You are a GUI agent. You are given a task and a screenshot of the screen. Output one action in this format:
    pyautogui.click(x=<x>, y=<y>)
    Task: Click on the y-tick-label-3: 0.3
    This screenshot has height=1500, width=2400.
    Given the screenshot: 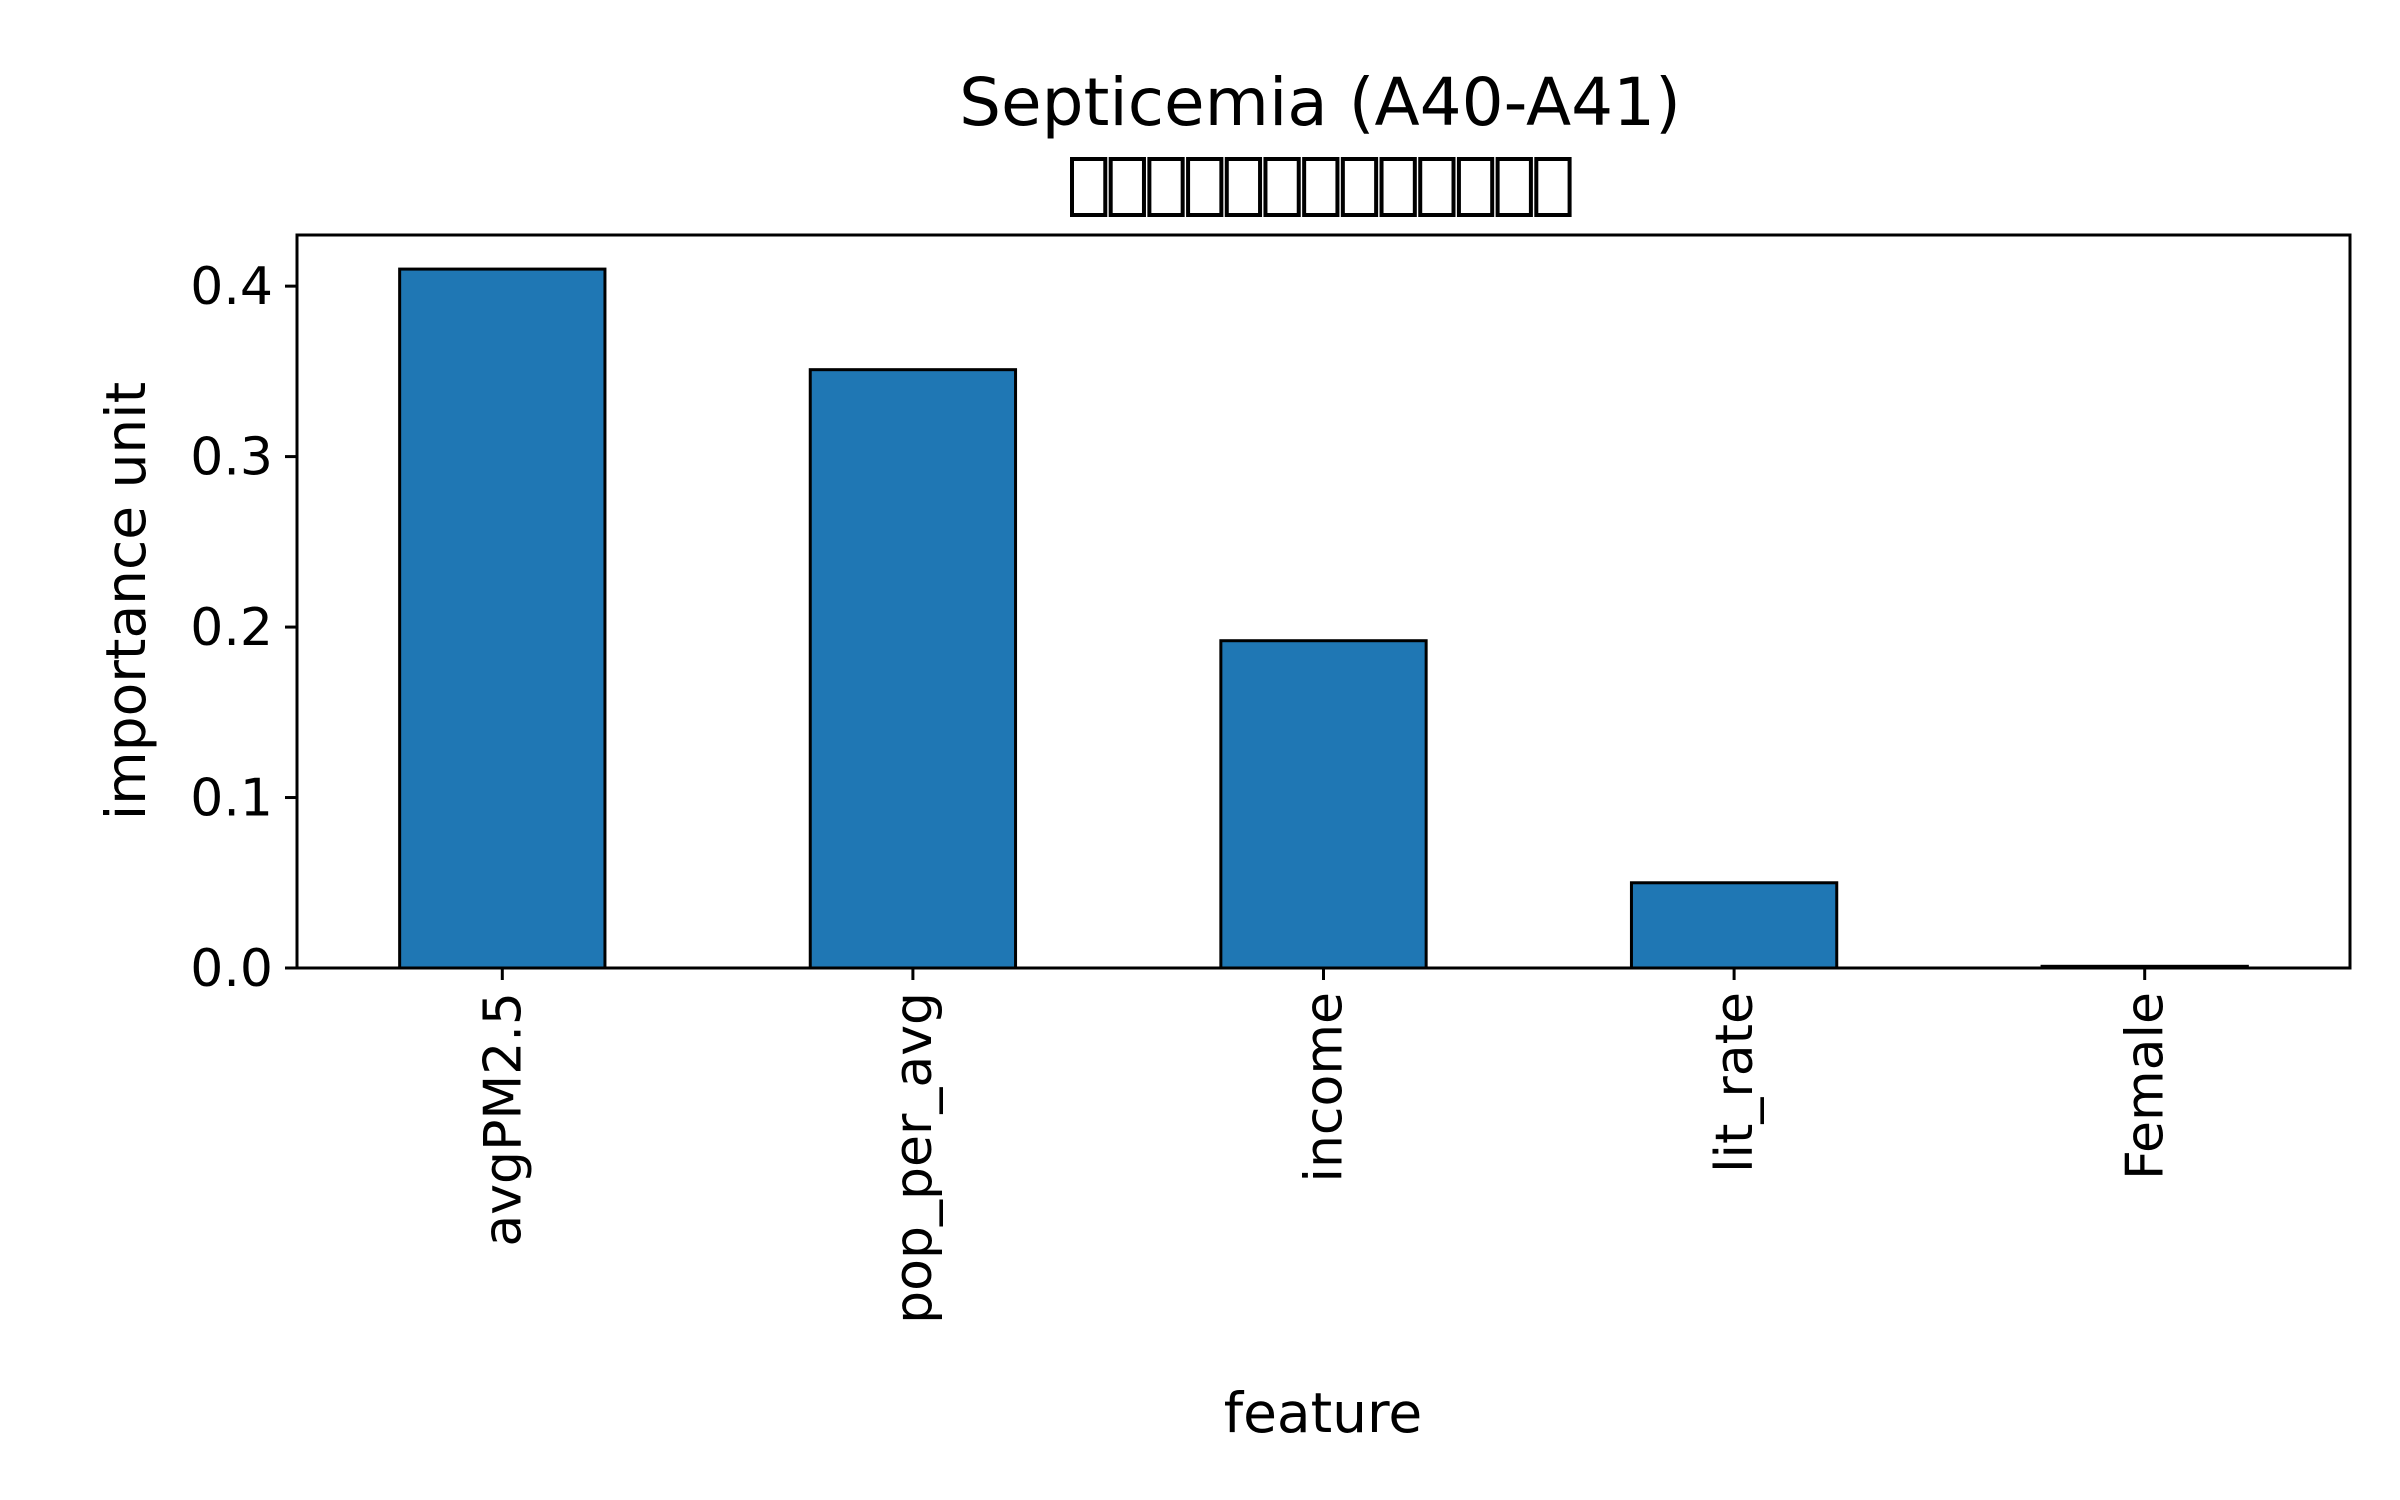 What is the action you would take?
    pyautogui.click(x=231, y=458)
    